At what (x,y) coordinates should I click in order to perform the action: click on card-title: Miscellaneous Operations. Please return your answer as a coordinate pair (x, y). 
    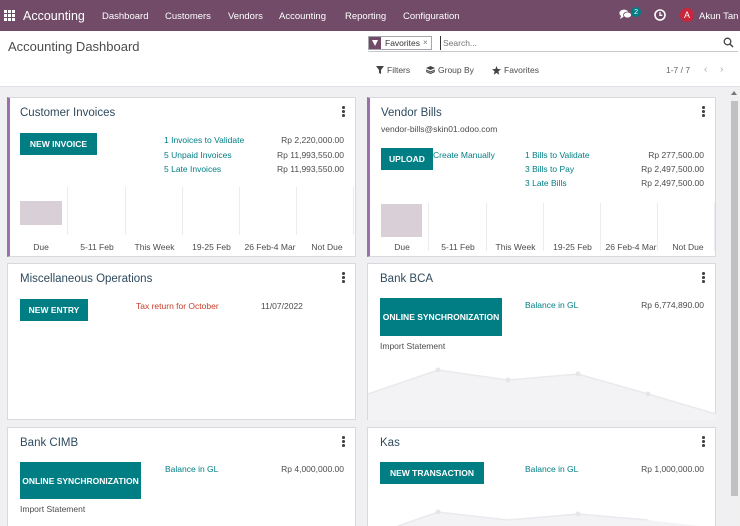
    Looking at the image, I should click on (86, 279).